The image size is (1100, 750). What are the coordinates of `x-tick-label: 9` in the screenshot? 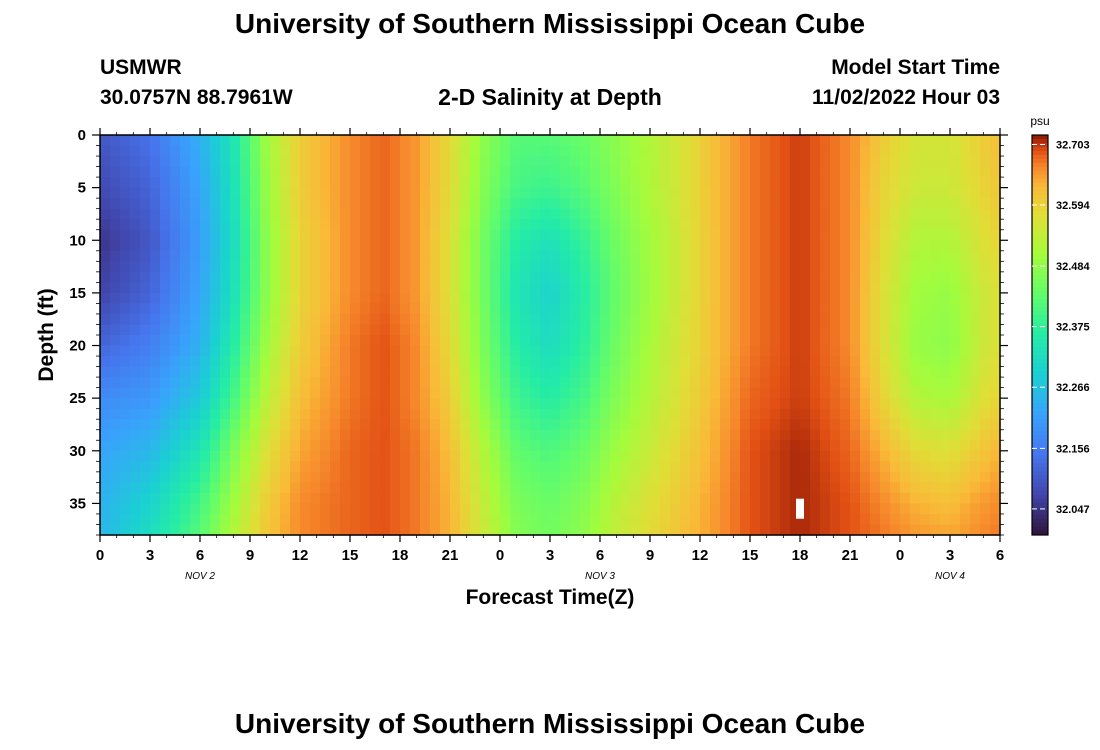 It's located at (250, 555).